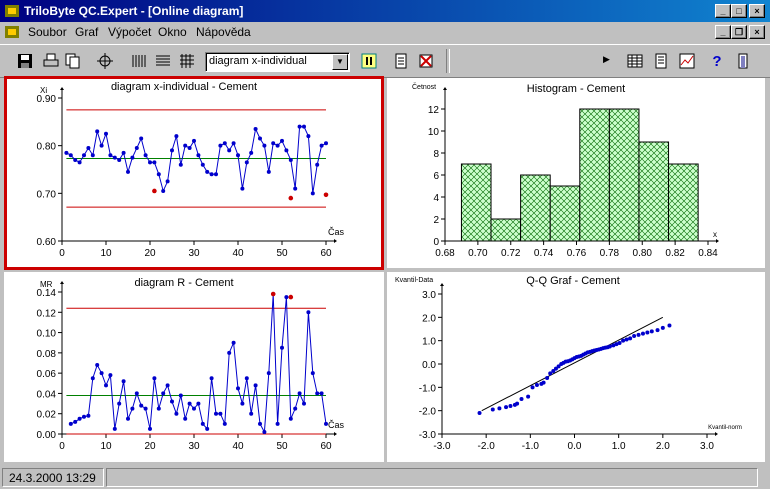  What do you see at coordinates (51, 61) in the screenshot?
I see `print-button` at bounding box center [51, 61].